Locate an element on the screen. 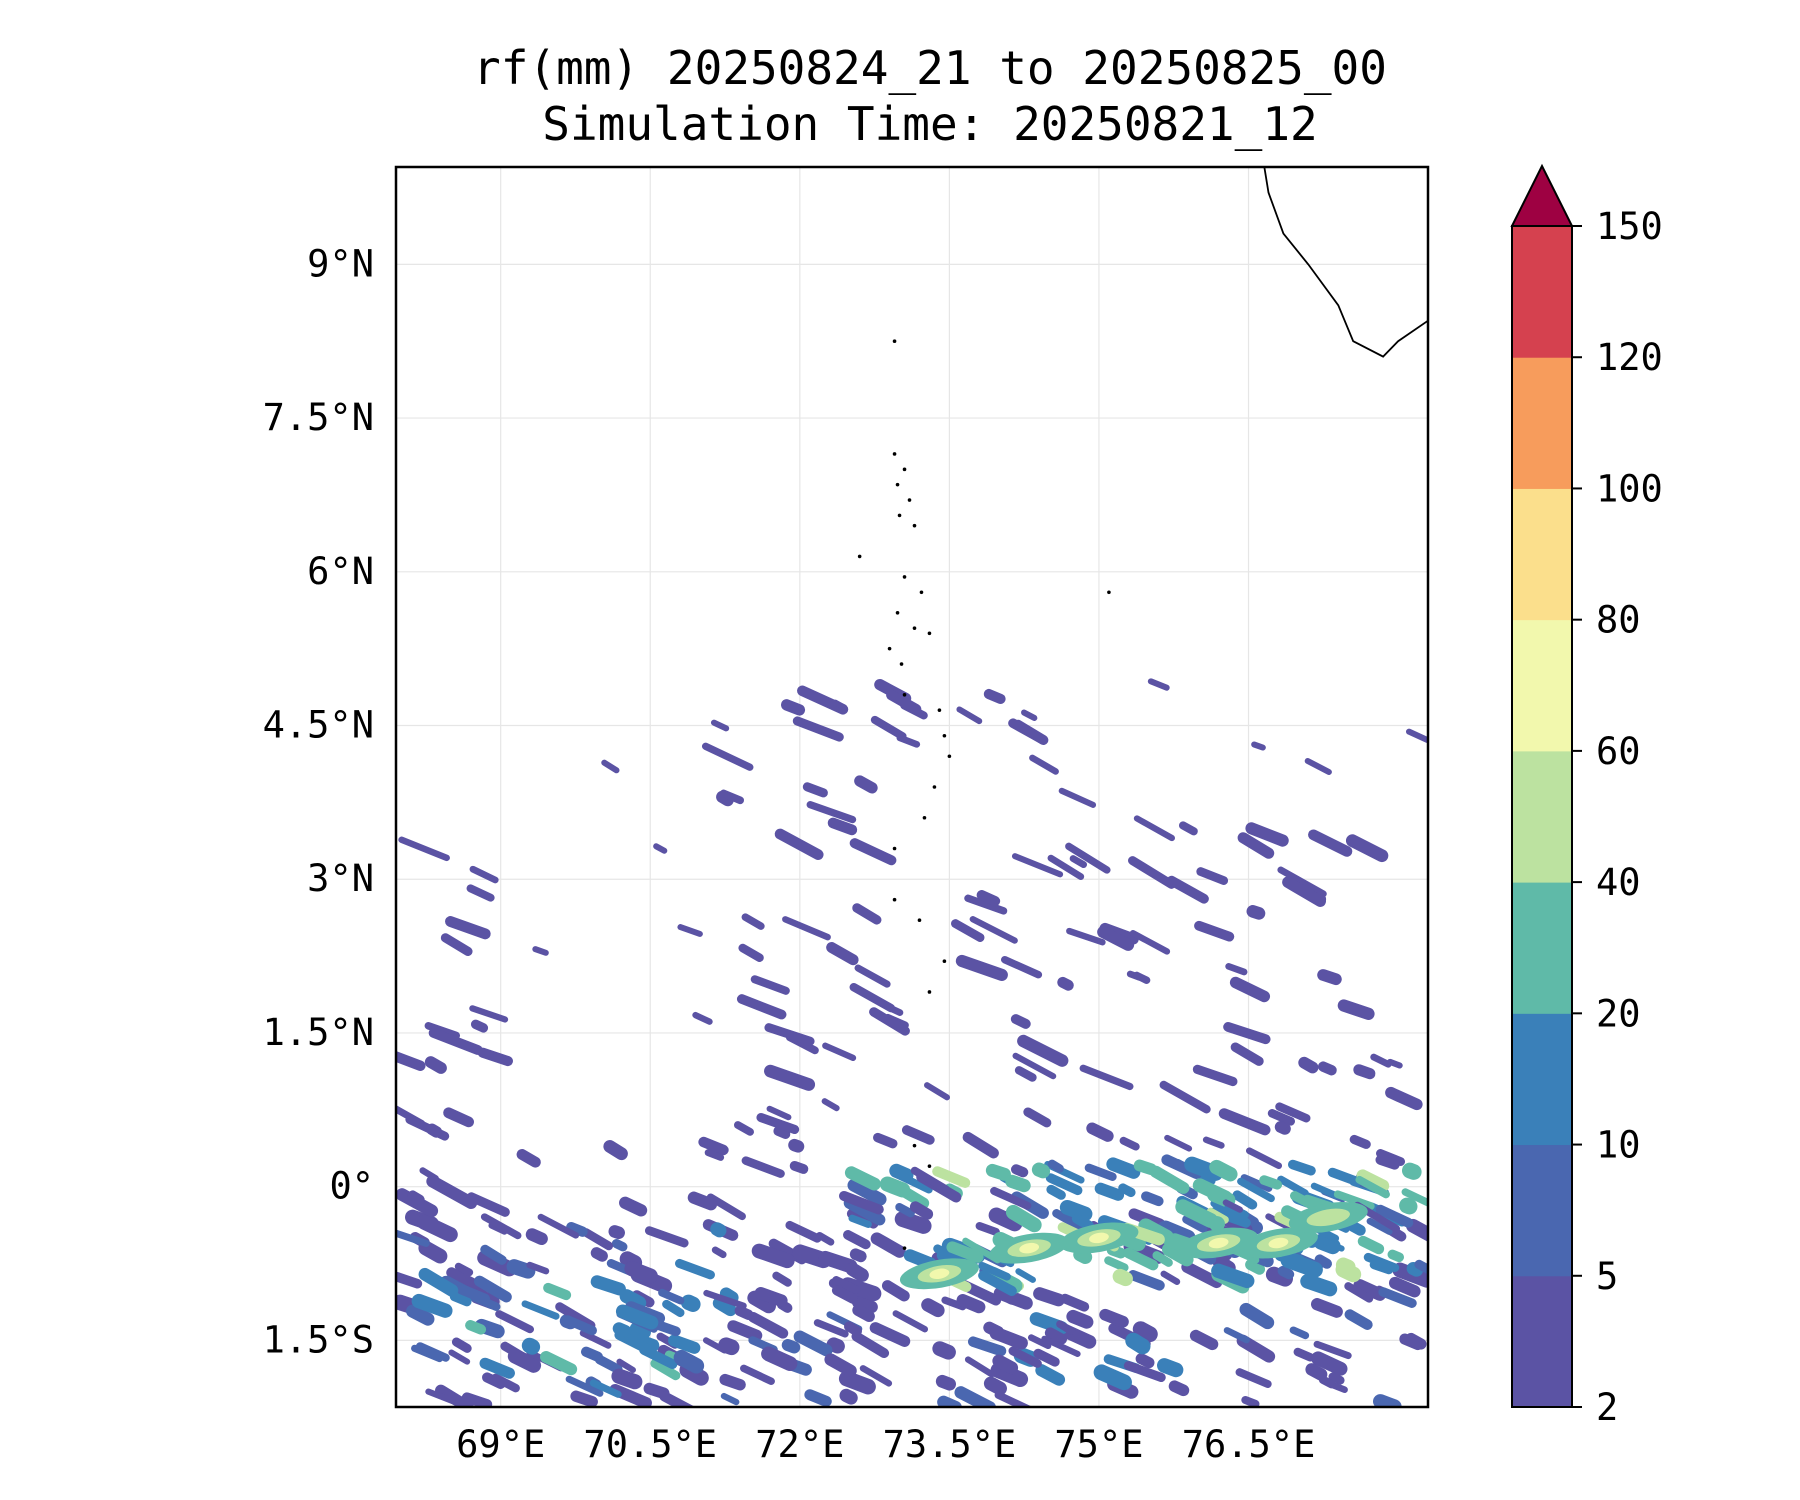 Image resolution: width=1800 pixels, height=1500 pixels. latitude-tick-label: 1.5°S is located at coordinates (318, 1339).